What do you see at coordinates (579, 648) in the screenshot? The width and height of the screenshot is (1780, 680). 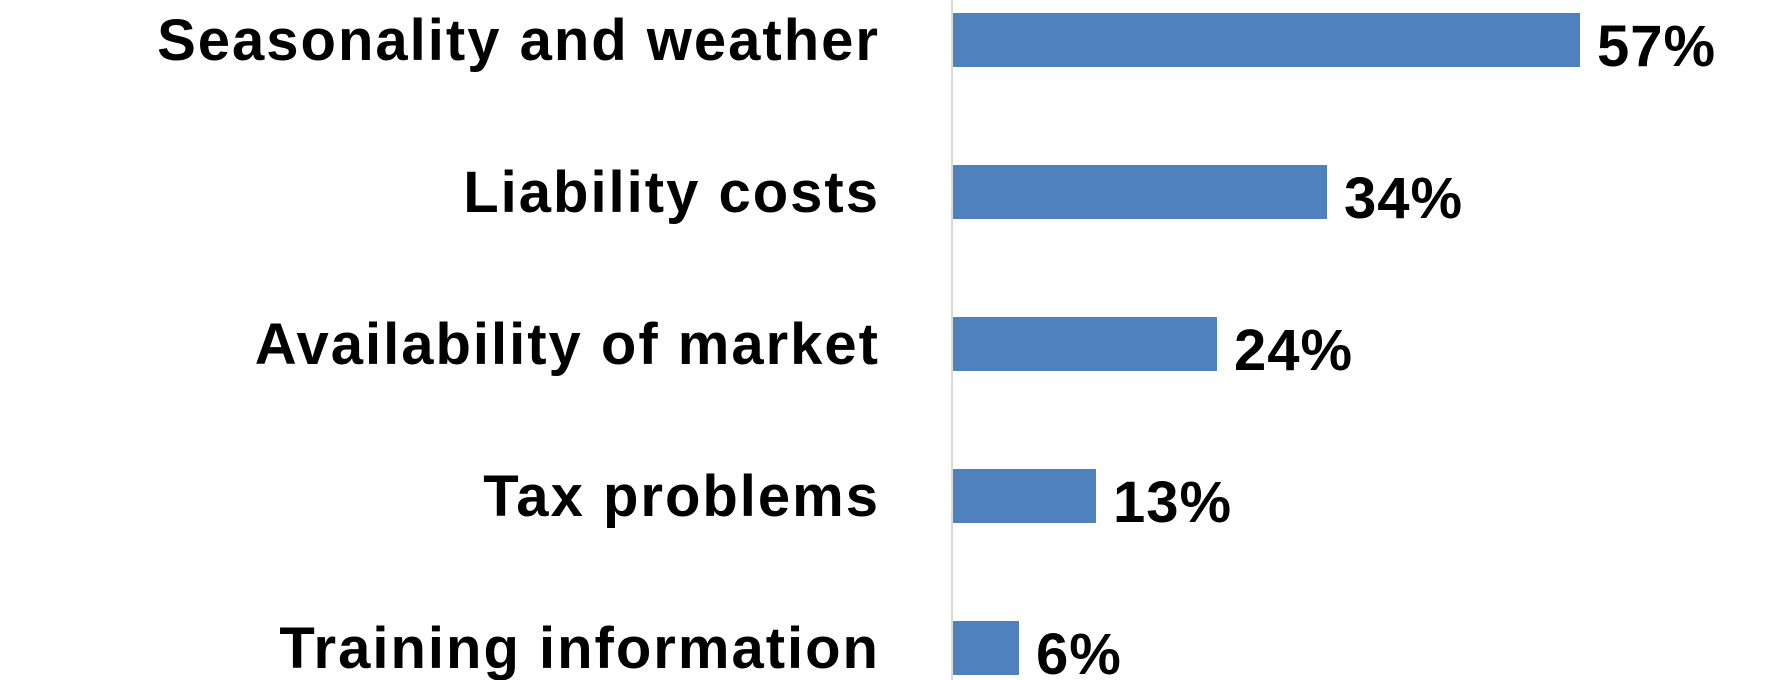 I see `category-label-4: Training information` at bounding box center [579, 648].